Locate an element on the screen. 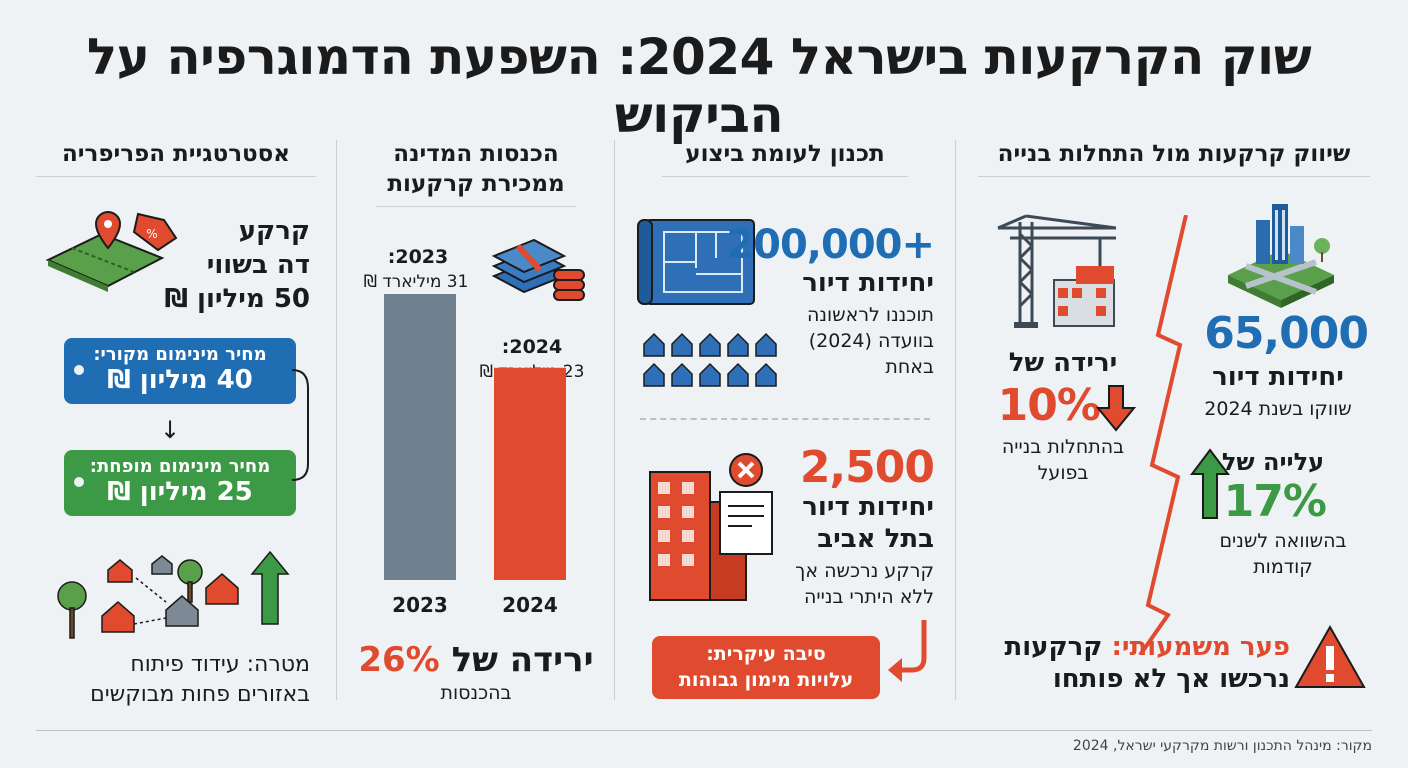 Image resolution: width=1408 pixels, height=768 pixels. crack-divider-icon is located at coordinates (1163, 435).